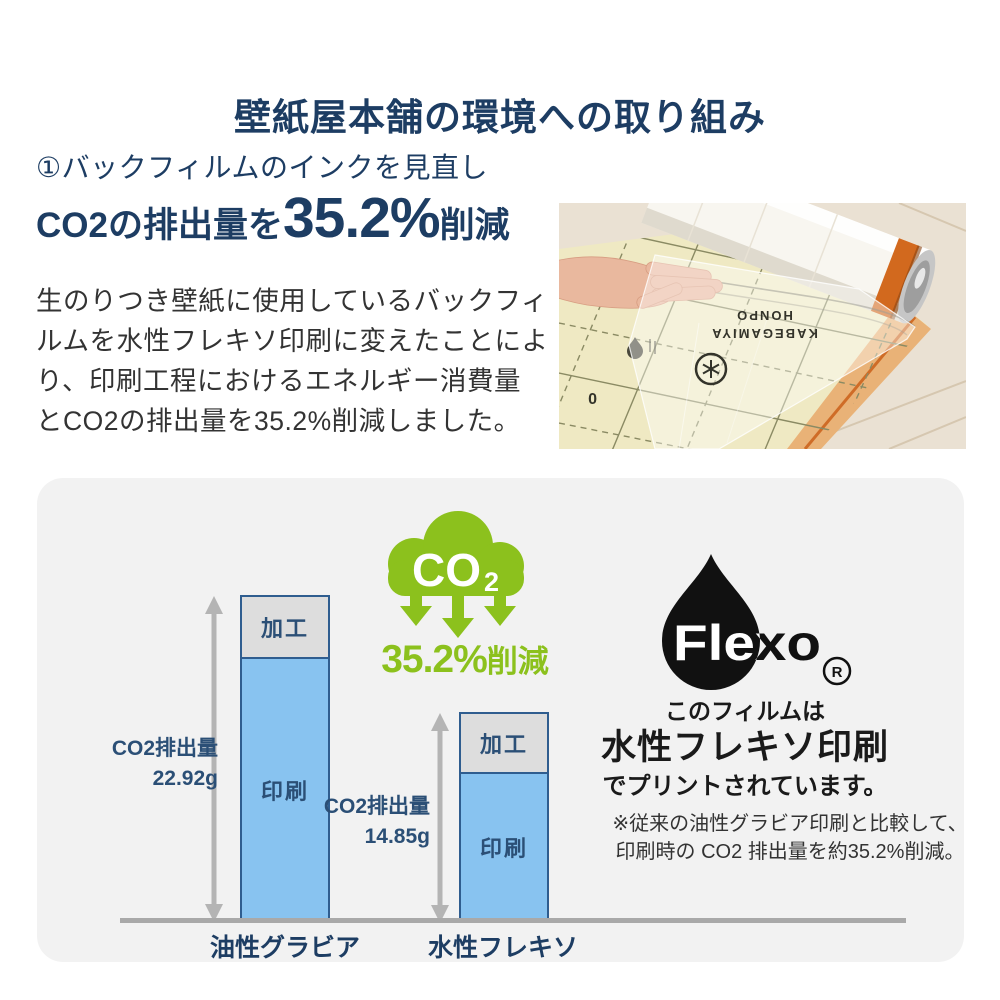  What do you see at coordinates (513, 920) in the screenshot?
I see `chart-baseline` at bounding box center [513, 920].